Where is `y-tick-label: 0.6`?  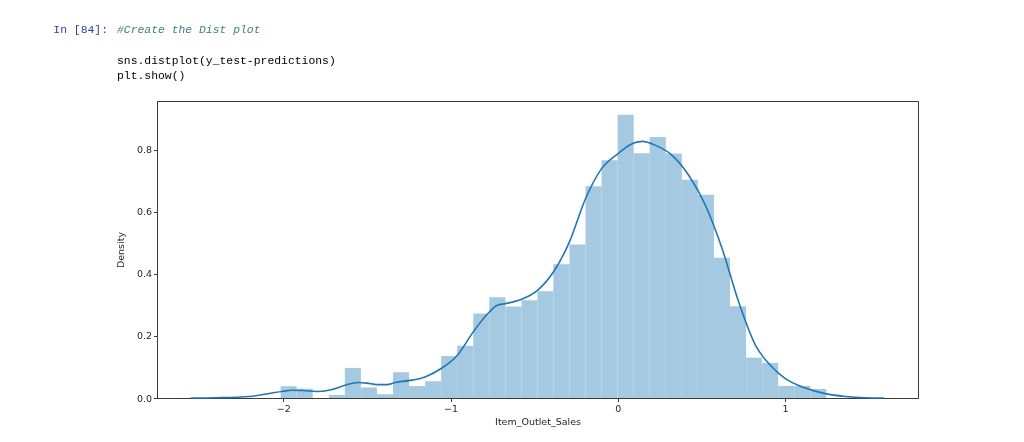 y-tick-label: 0.6 is located at coordinates (144, 212).